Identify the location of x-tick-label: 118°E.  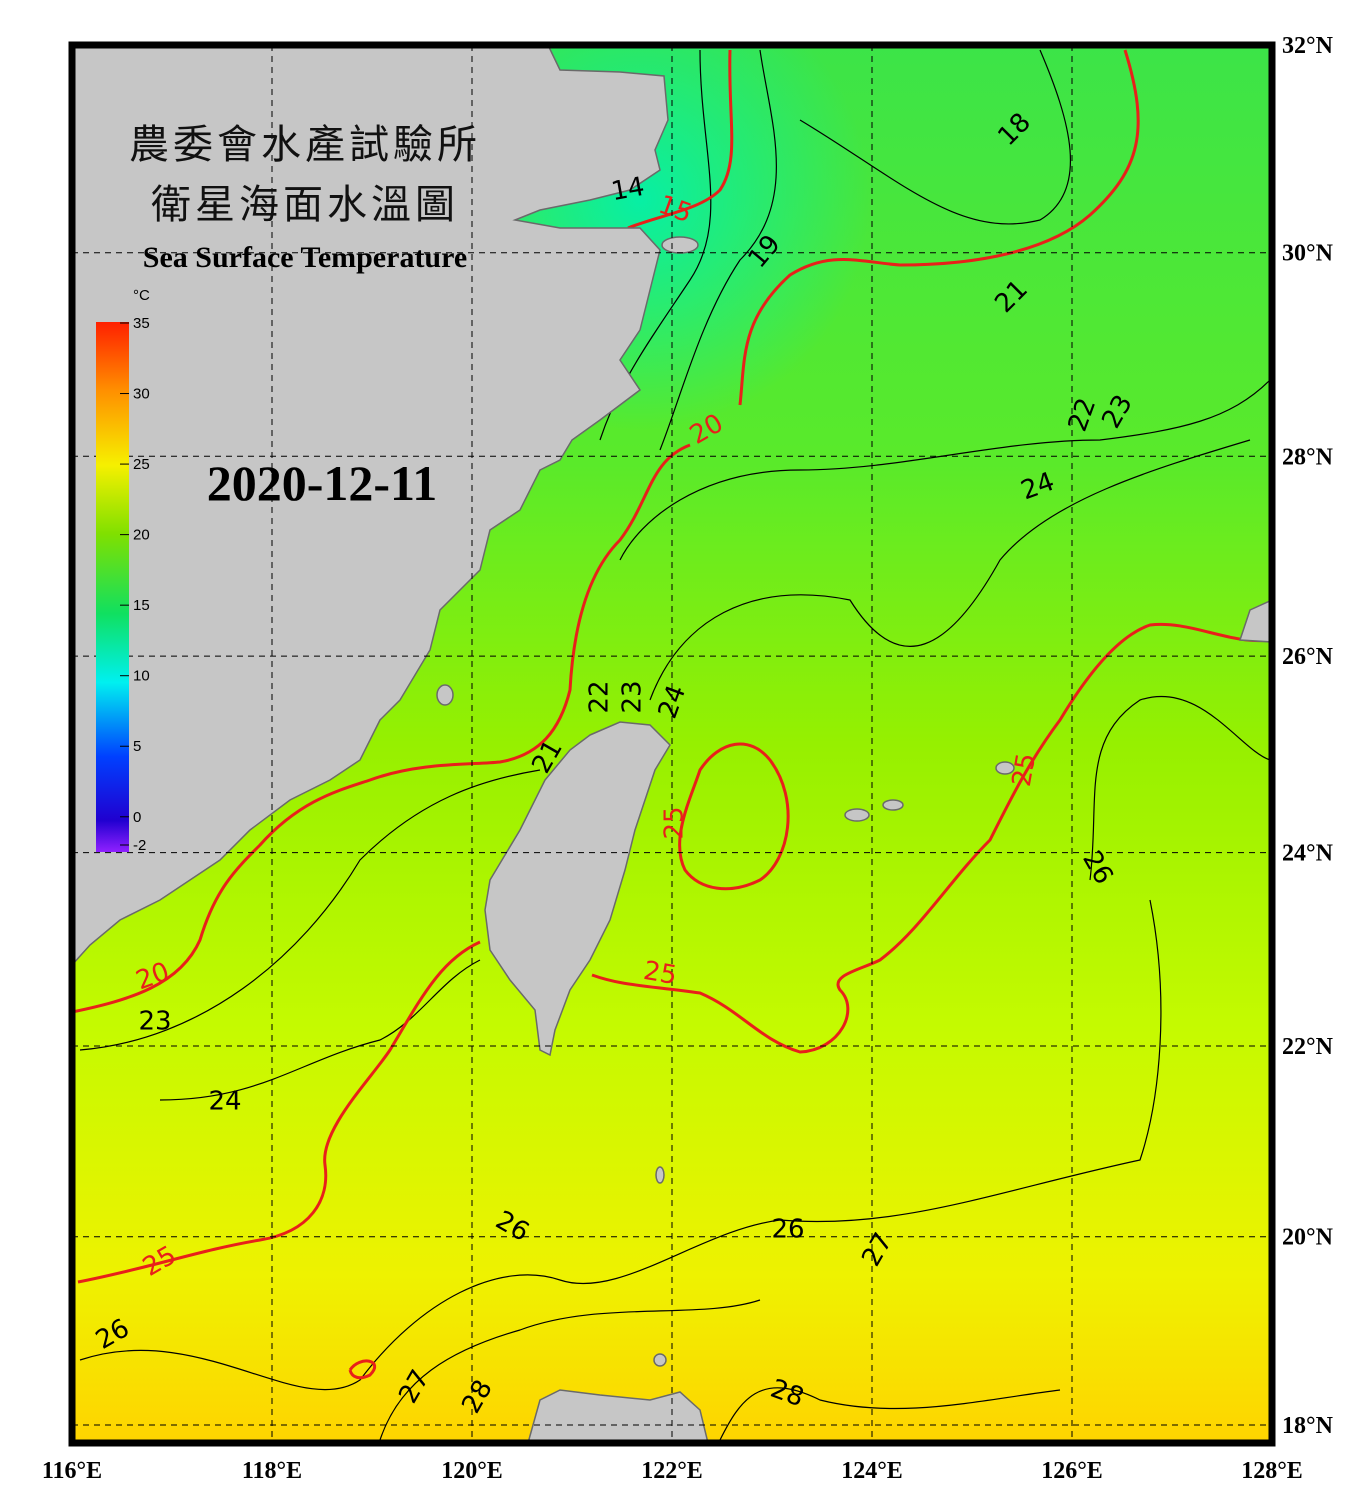
(272, 1471).